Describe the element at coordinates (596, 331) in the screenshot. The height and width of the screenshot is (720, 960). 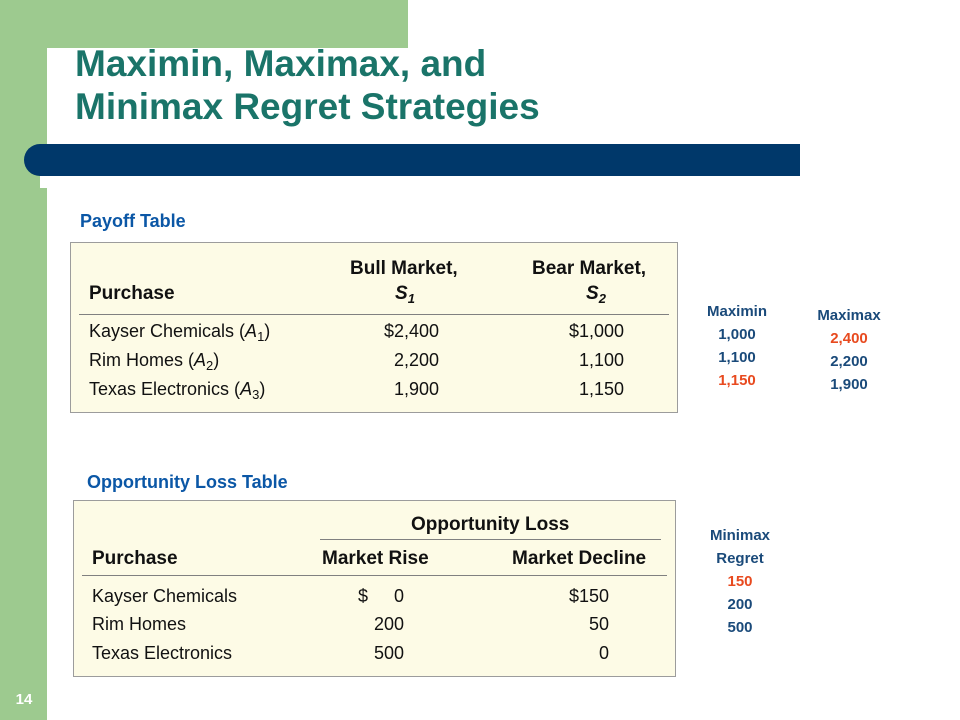
I see `row-bear-value: $1,000` at that location.